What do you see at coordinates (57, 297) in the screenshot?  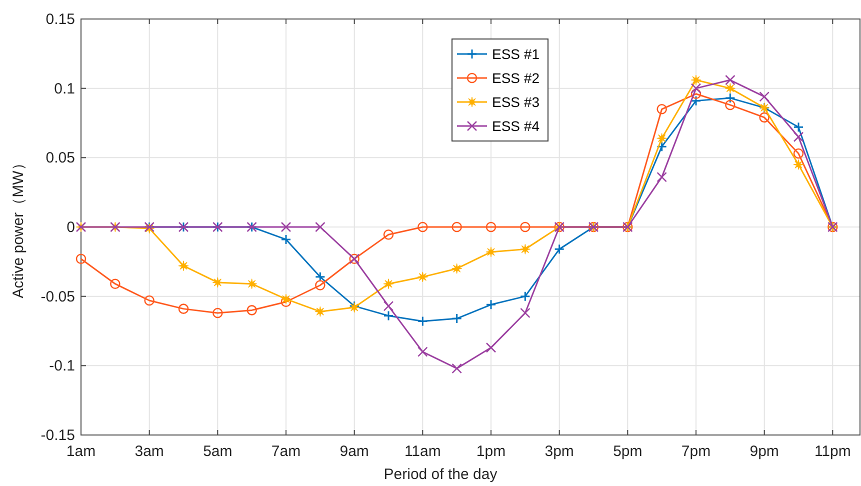 I see `y-tick-label: -0.05` at bounding box center [57, 297].